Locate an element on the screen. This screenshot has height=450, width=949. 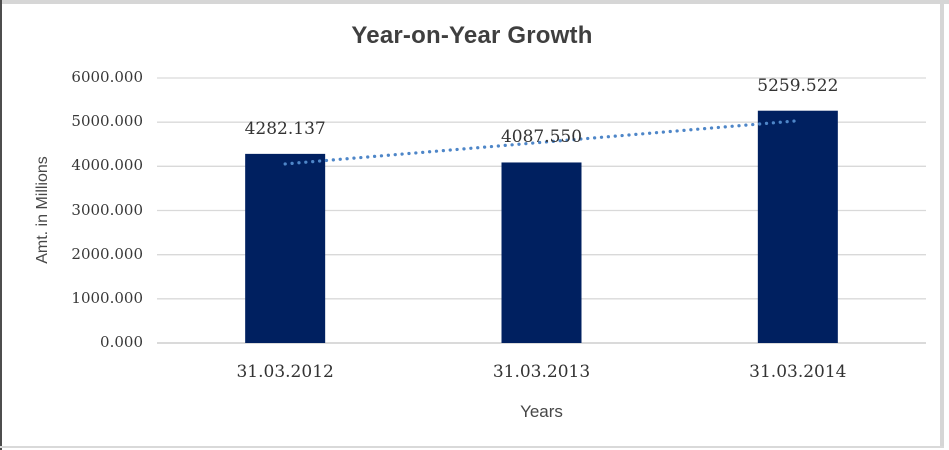
y-tick-label: 5000.000 is located at coordinates (107, 121).